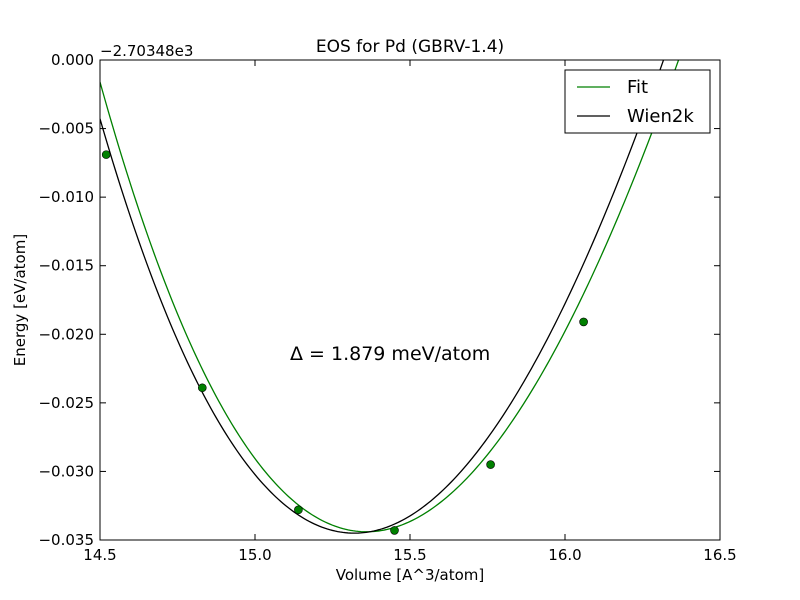 The image size is (800, 600). Describe the element at coordinates (99, 555) in the screenshot. I see `x-tick-label: 14.5` at that location.